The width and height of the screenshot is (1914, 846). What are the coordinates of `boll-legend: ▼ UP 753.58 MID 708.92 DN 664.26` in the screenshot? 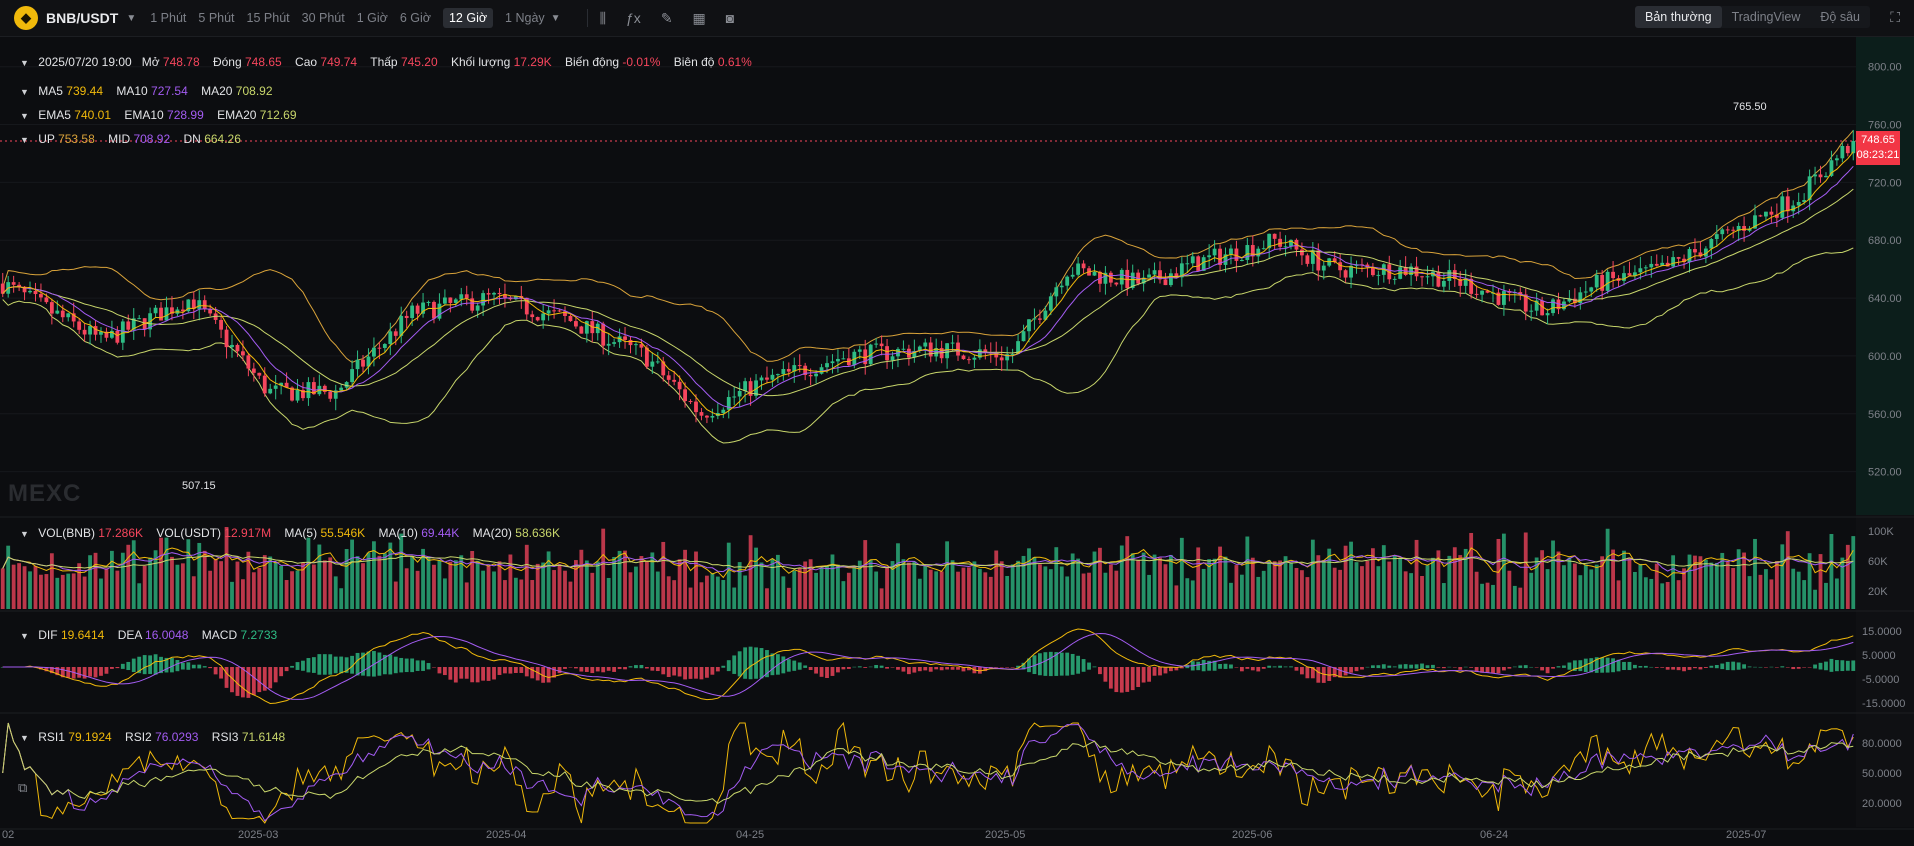 It's located at (130, 139).